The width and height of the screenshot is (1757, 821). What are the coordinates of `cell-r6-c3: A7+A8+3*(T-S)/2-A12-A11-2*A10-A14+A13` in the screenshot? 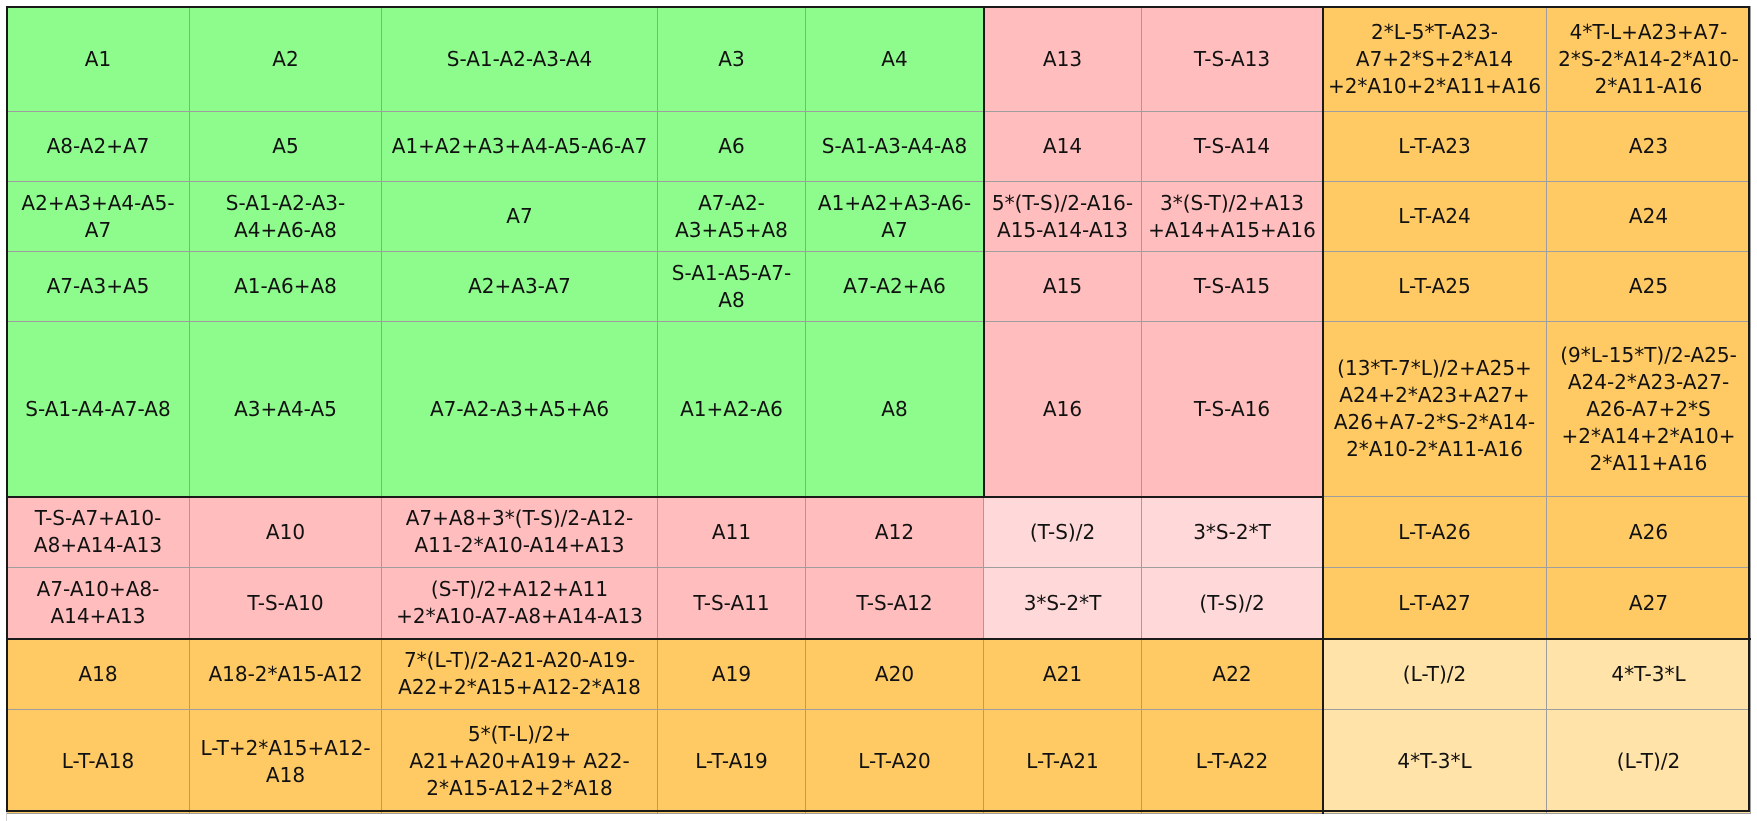 It's located at (519, 532).